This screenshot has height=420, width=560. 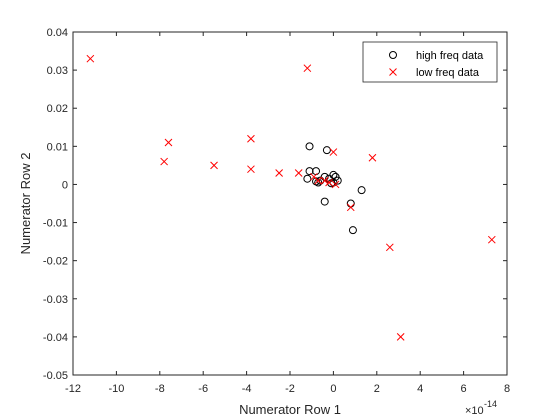 I want to click on y-tick-label: 0.01, so click(x=57, y=147).